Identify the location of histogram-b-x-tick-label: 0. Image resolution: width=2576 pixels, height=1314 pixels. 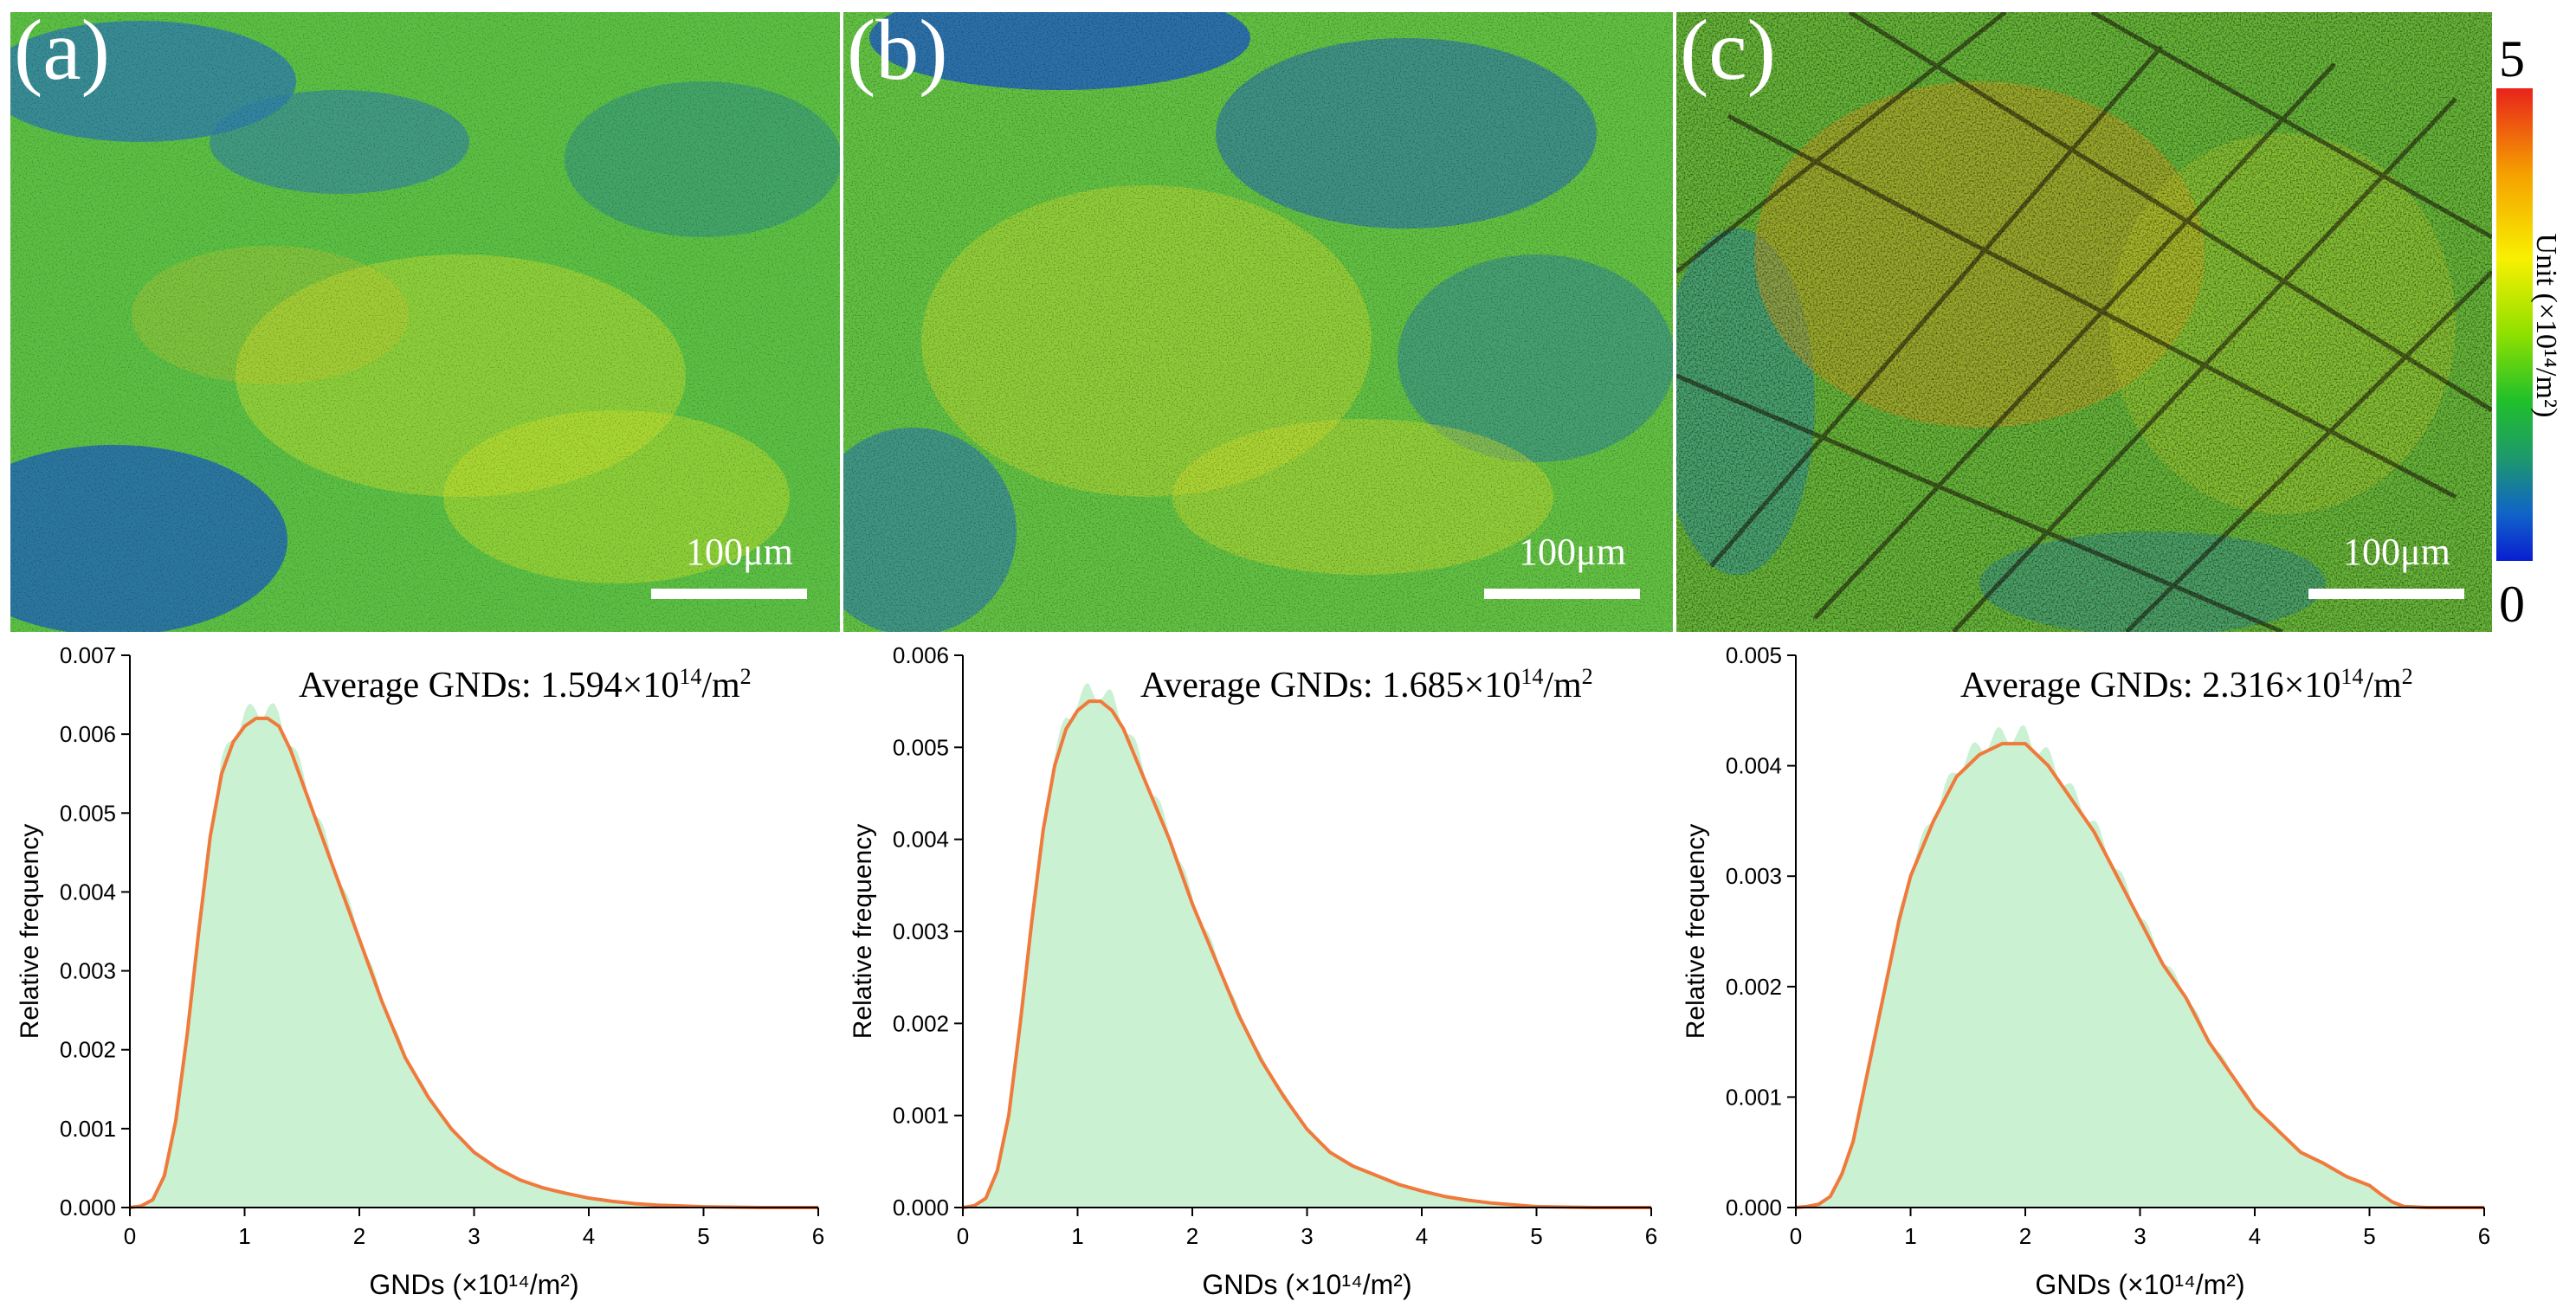
(963, 1236).